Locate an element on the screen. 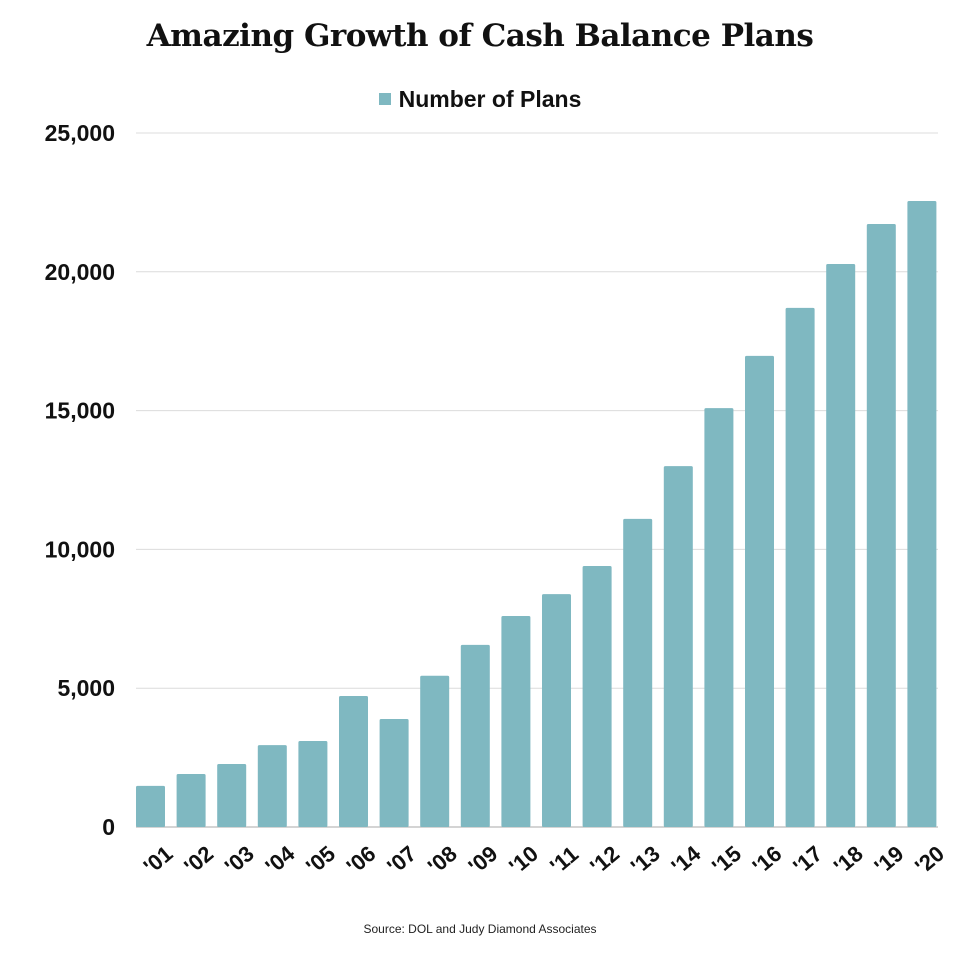 This screenshot has width=960, height=960. x-tick-label: '09 is located at coordinates (482, 860).